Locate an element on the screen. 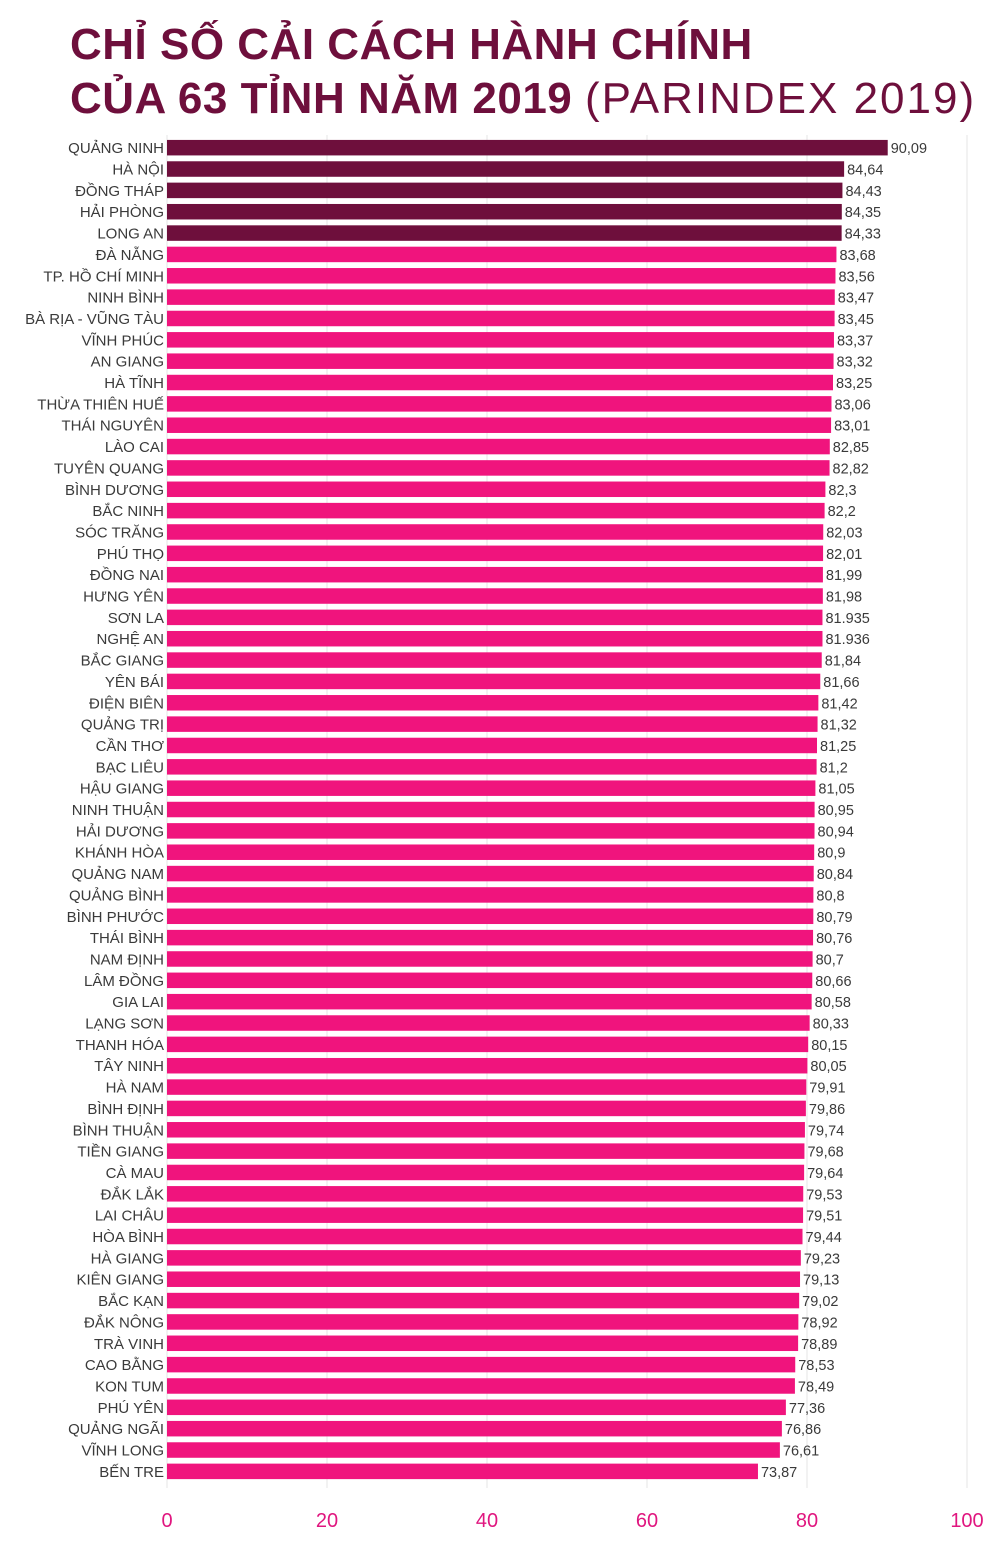 Image resolution: width=1000 pixels, height=1554 pixels. category-label: GIA LAI is located at coordinates (138, 1002).